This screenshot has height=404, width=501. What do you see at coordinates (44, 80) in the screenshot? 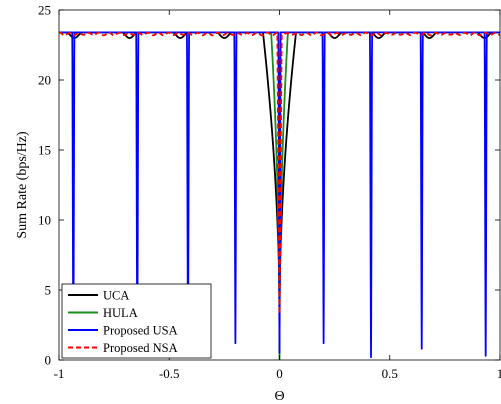
I see `y-tick-label: 20` at bounding box center [44, 80].